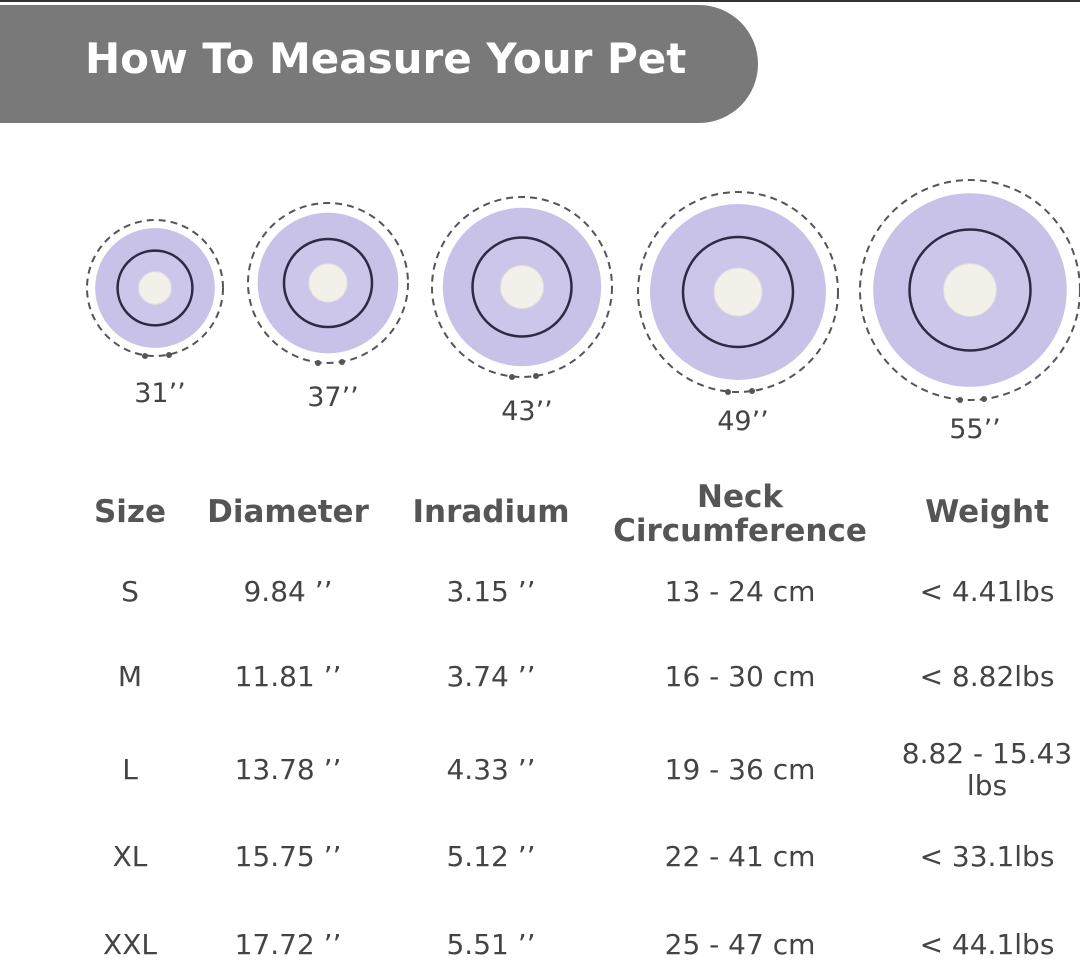 This screenshot has height=964, width=1080. I want to click on table-cell: 3.15 ’’, so click(491, 591).